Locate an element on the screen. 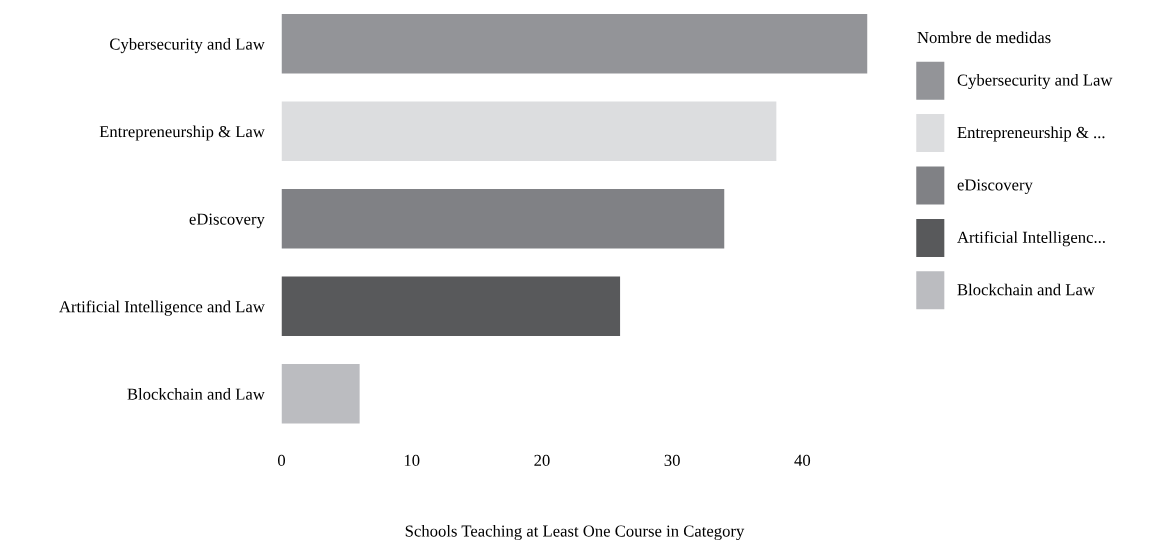 Image resolution: width=1149 pixels, height=547 pixels. legend-label: Blockchain and Law is located at coordinates (1026, 289).